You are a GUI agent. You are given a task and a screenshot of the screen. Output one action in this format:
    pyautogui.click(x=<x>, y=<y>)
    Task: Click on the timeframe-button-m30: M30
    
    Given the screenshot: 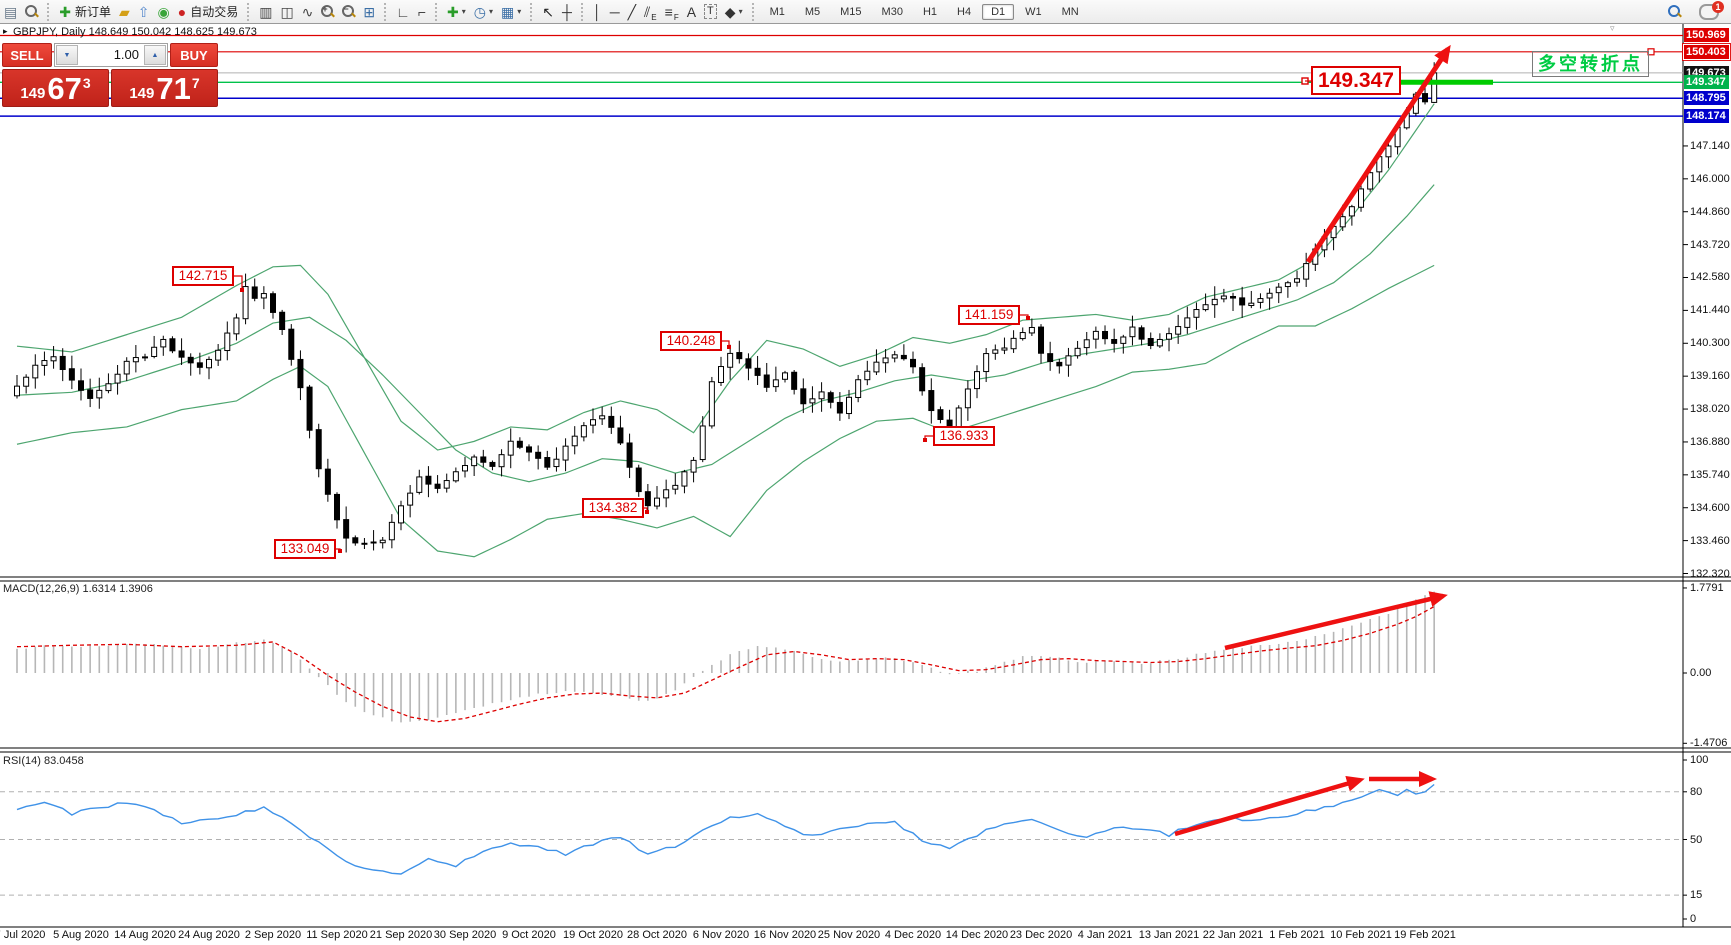 What is the action you would take?
    pyautogui.click(x=892, y=11)
    